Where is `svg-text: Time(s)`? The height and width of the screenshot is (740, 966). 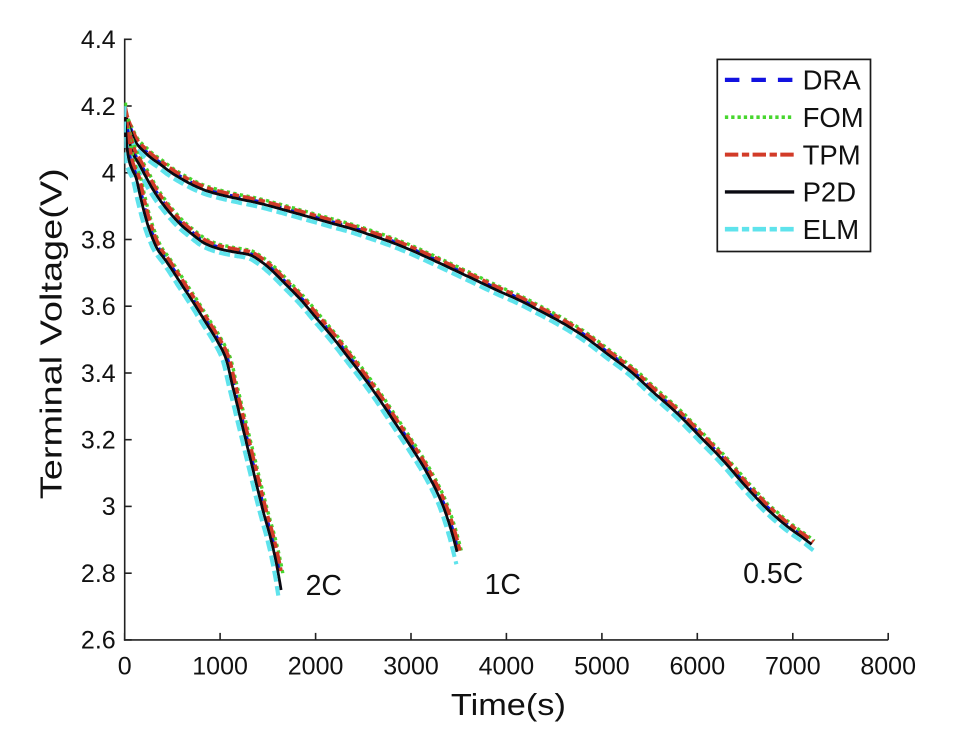 svg-text: Time(s) is located at coordinates (508, 704).